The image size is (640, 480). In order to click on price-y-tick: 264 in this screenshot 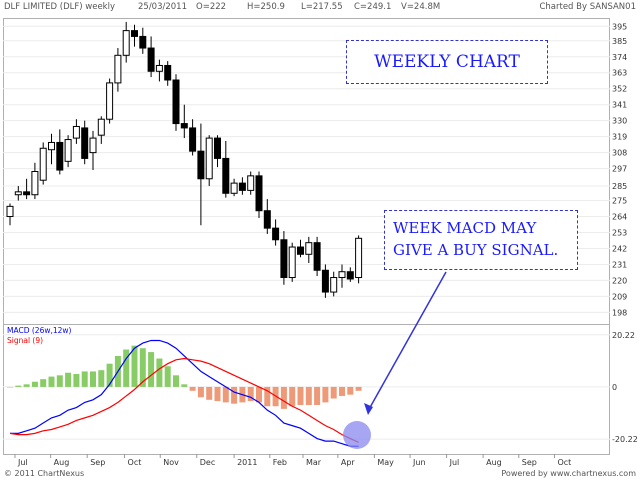, I will do `click(619, 217)`.